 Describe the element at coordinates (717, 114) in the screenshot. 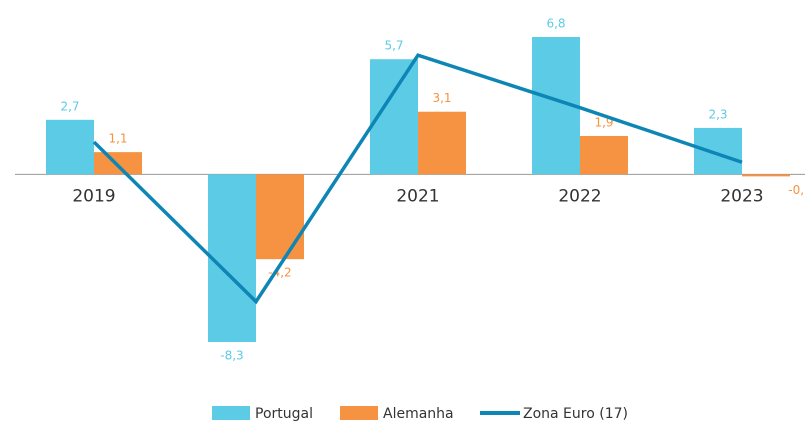

I see `value-label: 2,3` at that location.